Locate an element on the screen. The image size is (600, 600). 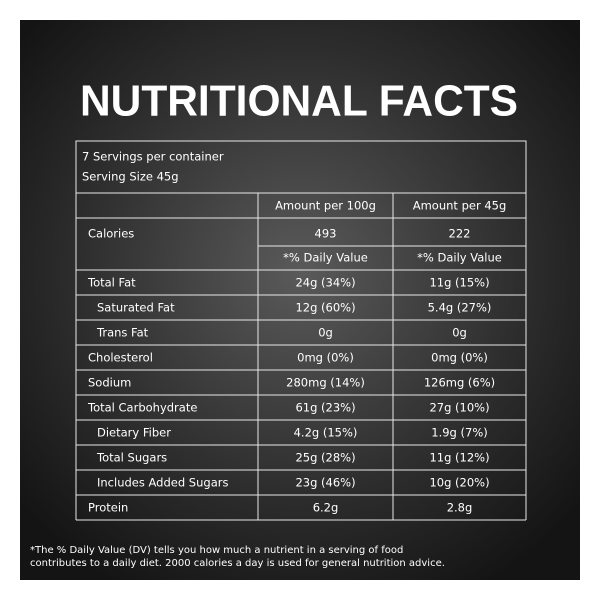
column-header: Amount per 45g is located at coordinates (460, 206).